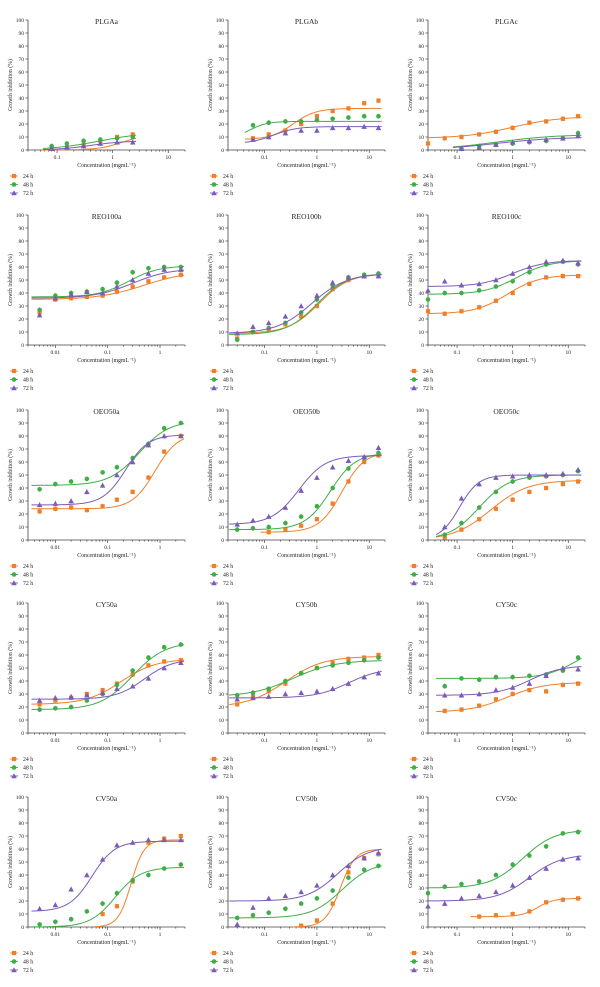 The height and width of the screenshot is (987, 600). I want to click on panel-title: OEO50b, so click(306, 411).